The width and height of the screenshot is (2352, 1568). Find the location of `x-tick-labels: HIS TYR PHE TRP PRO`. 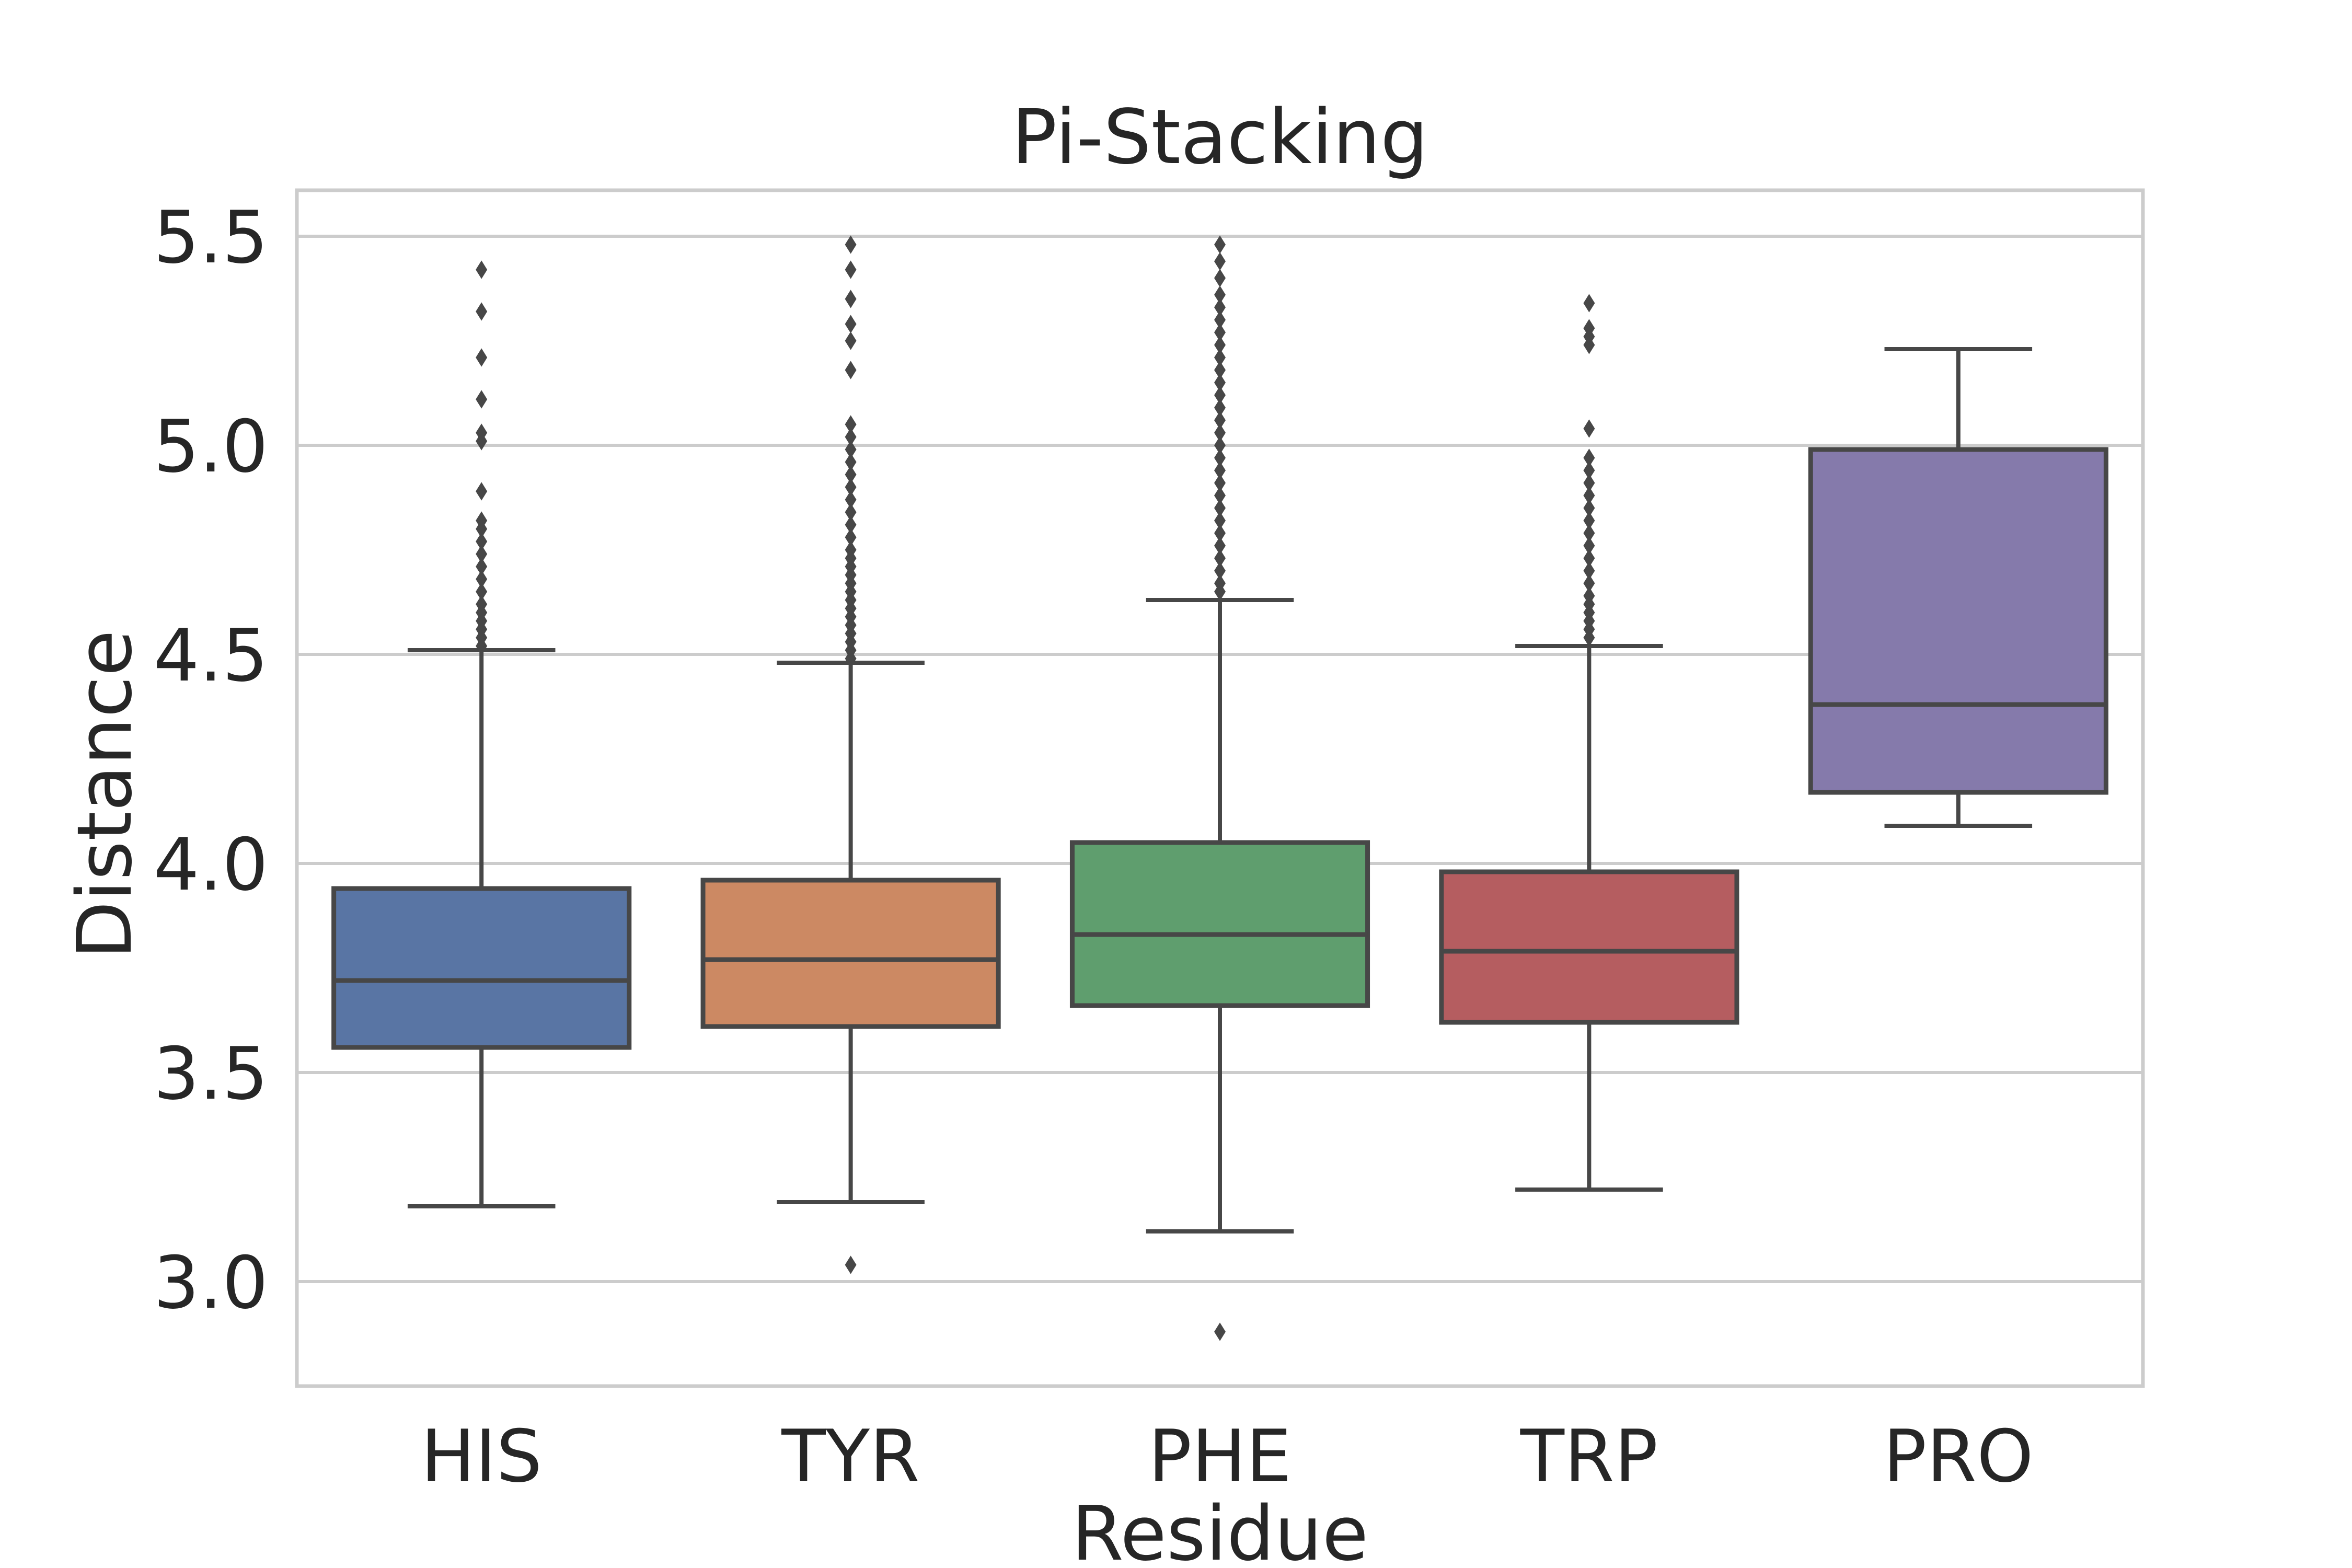

x-tick-labels: HIS TYR PHE TRP PRO is located at coordinates (1227, 1456).